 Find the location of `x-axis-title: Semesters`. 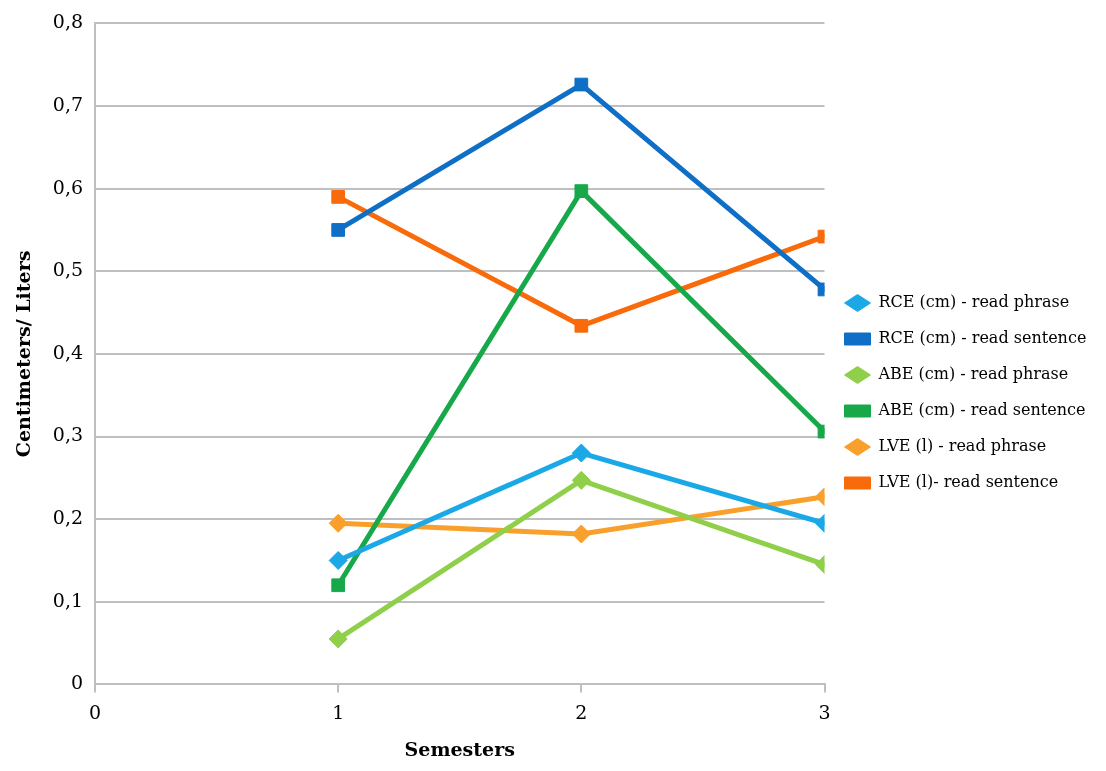

x-axis-title: Semesters is located at coordinates (459, 748).